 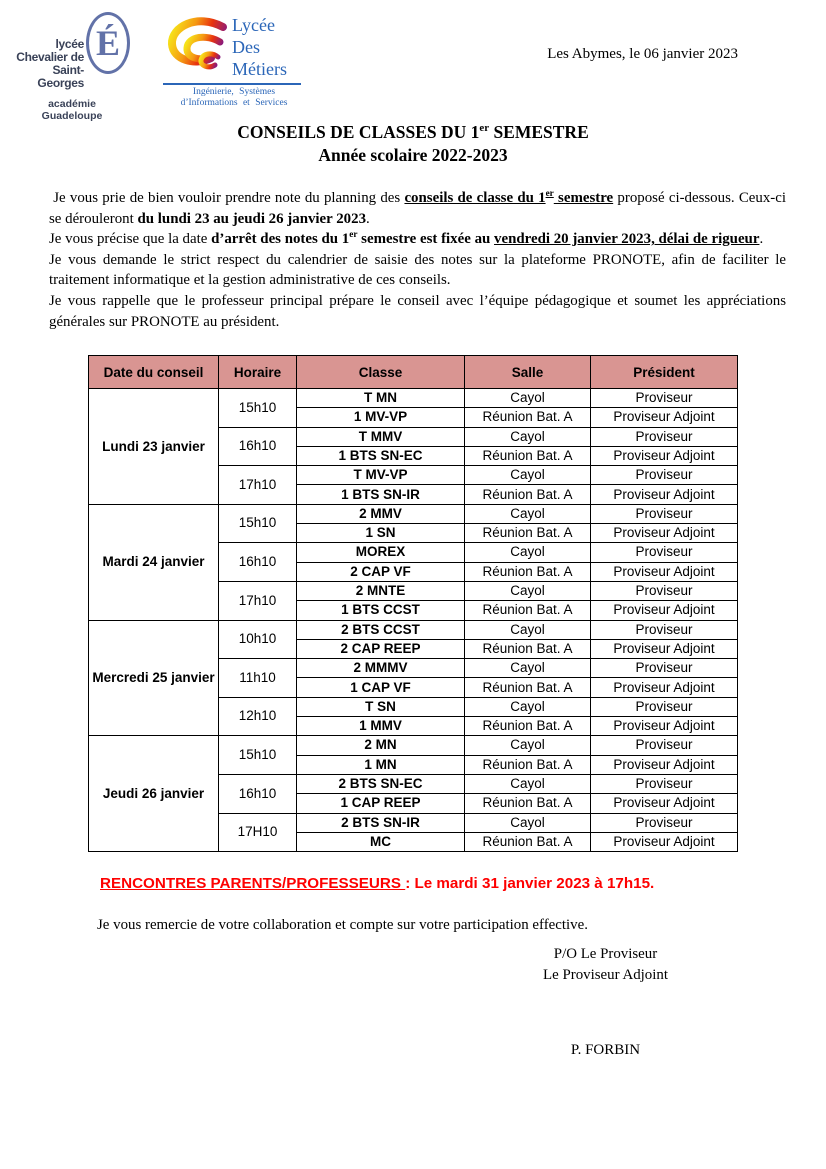 I want to click on date-cell: Mardi 24 janvier, so click(x=153, y=562).